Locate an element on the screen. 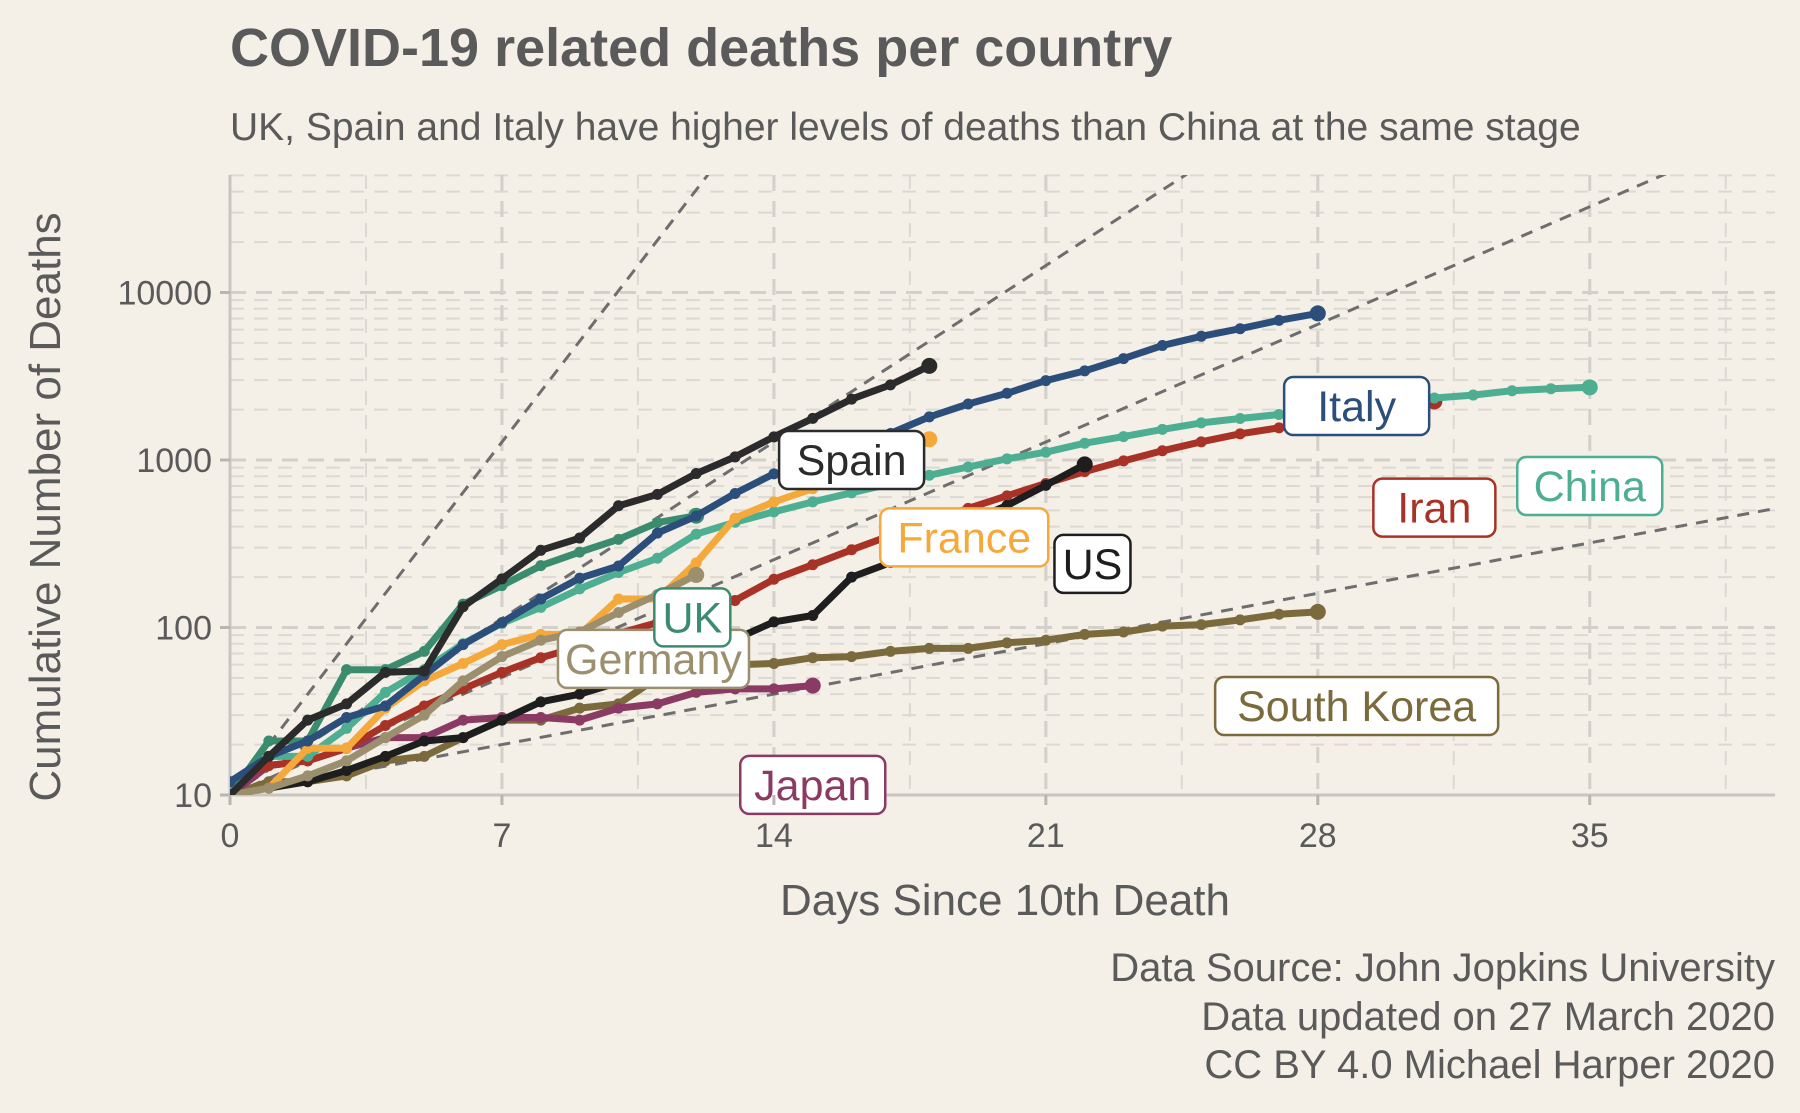 The image size is (1800, 1113). y-tick-label: 100 is located at coordinates (183, 629).